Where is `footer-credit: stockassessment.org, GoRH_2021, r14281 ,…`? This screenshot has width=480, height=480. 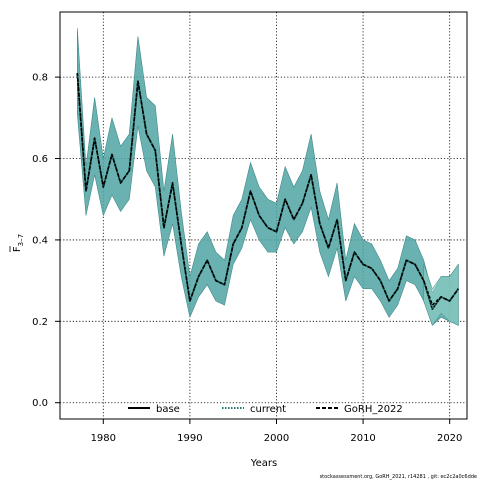 footer-credit: stockassessment.org, GoRH_2021, r14281 ,… is located at coordinates (398, 477).